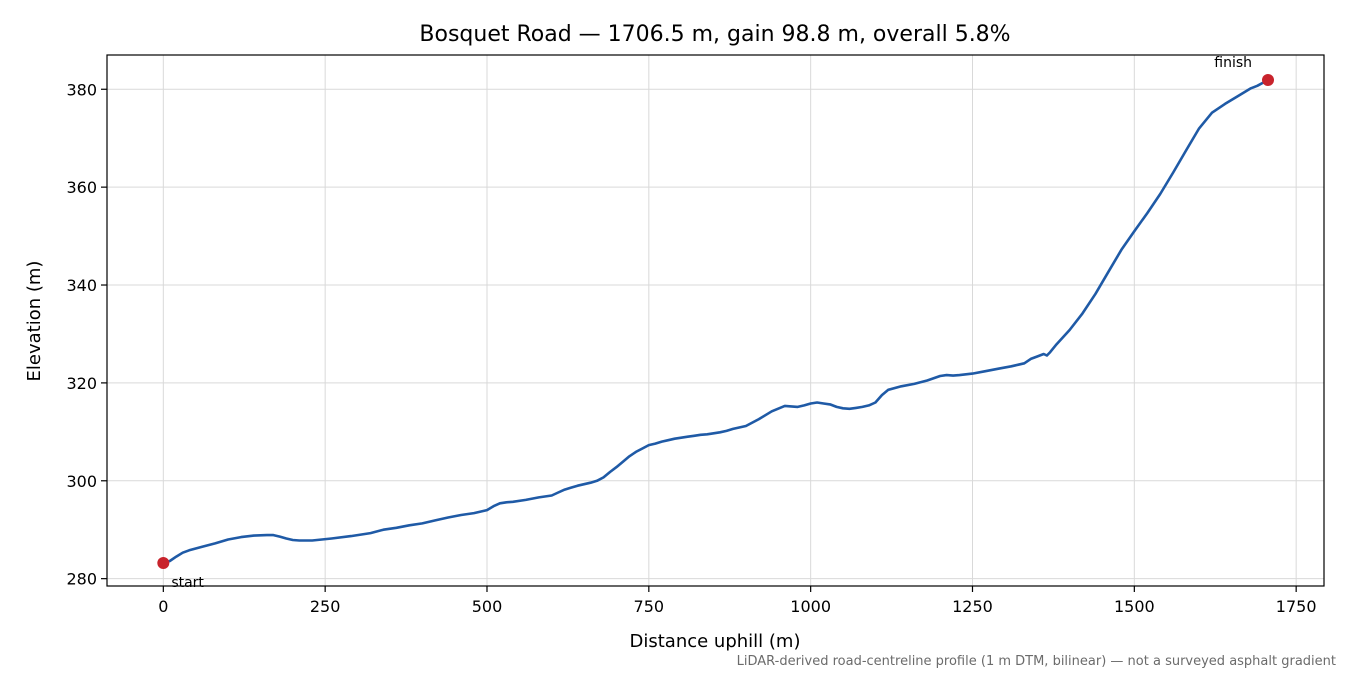 This screenshot has height=675, width=1350. I want to click on y-tick-label: 340, so click(81, 285).